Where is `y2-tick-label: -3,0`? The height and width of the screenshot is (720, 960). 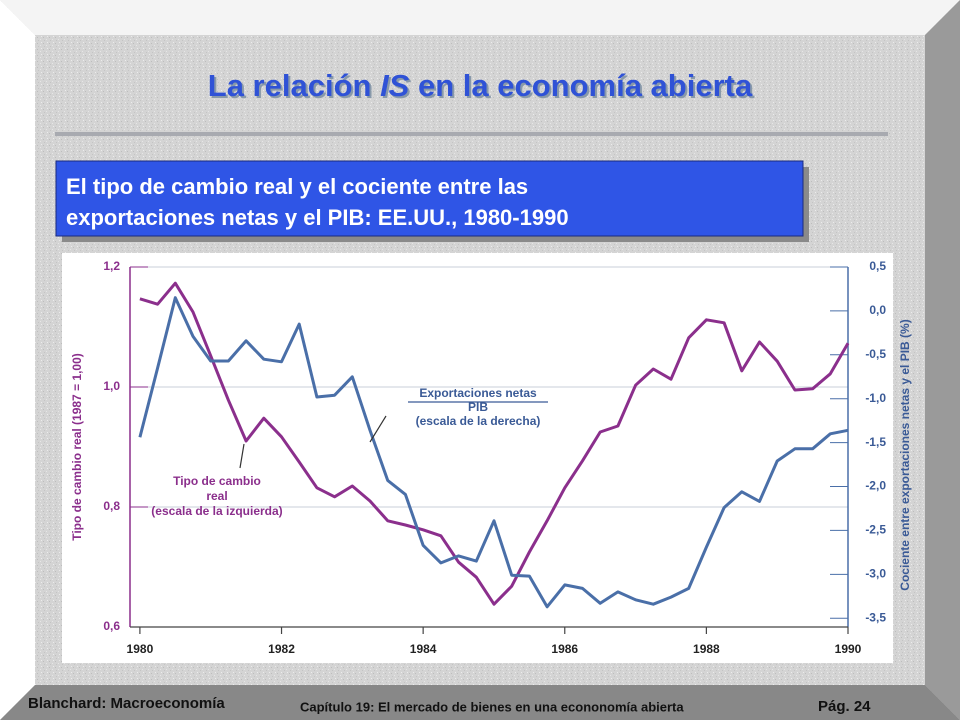 y2-tick-label: -3,0 is located at coordinates (875, 573).